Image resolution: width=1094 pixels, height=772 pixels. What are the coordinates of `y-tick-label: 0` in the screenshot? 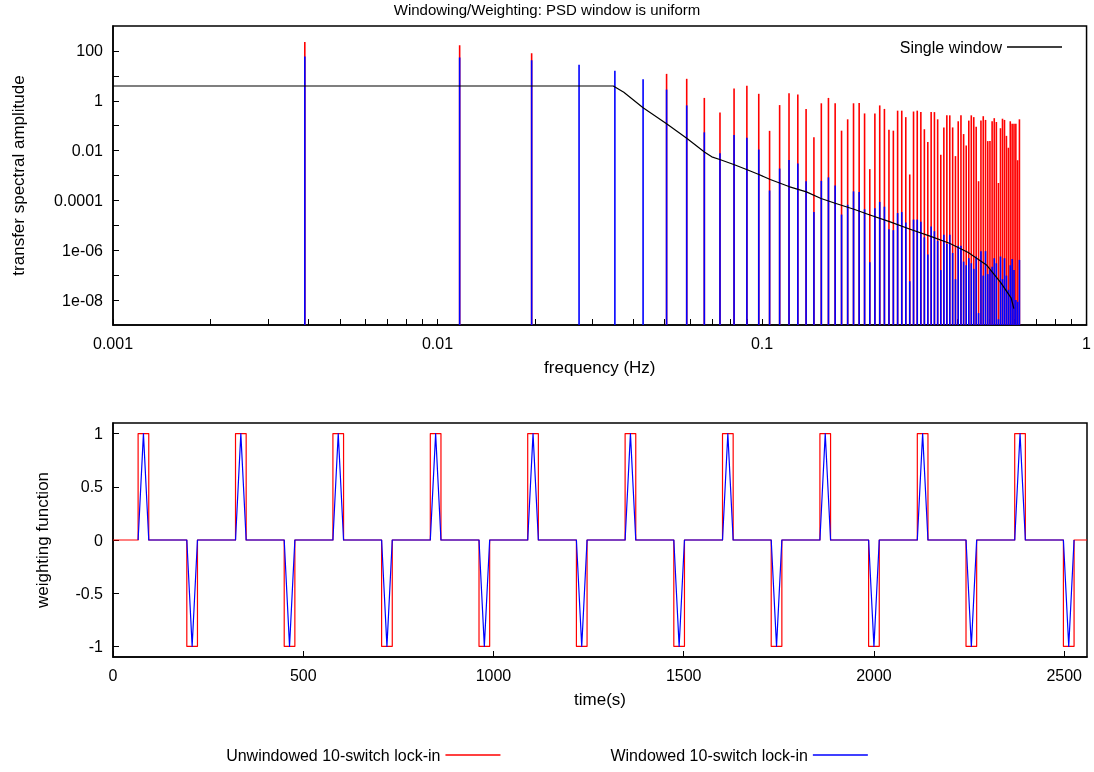 It's located at (99, 540).